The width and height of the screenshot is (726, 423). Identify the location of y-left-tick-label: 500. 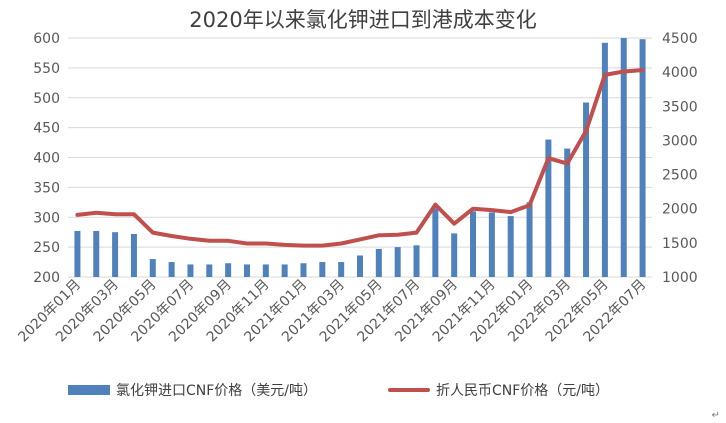
(46, 99).